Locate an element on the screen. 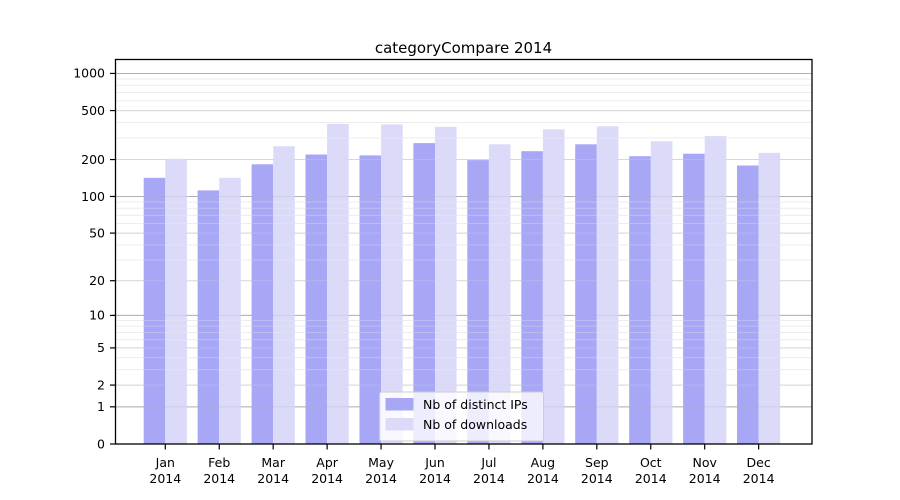 The height and width of the screenshot is (500, 900). bar-distinct-ips-aug is located at coordinates (532, 297).